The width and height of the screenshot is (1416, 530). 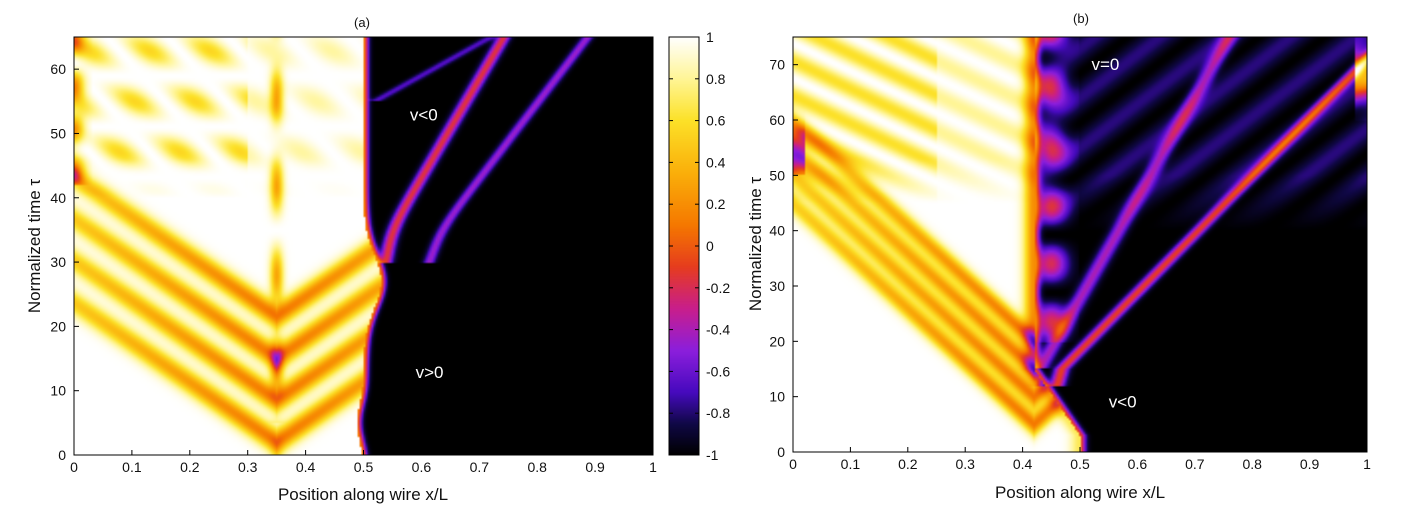 What do you see at coordinates (755, 244) in the screenshot?
I see `panel-b-ylabel: Normalized time τ` at bounding box center [755, 244].